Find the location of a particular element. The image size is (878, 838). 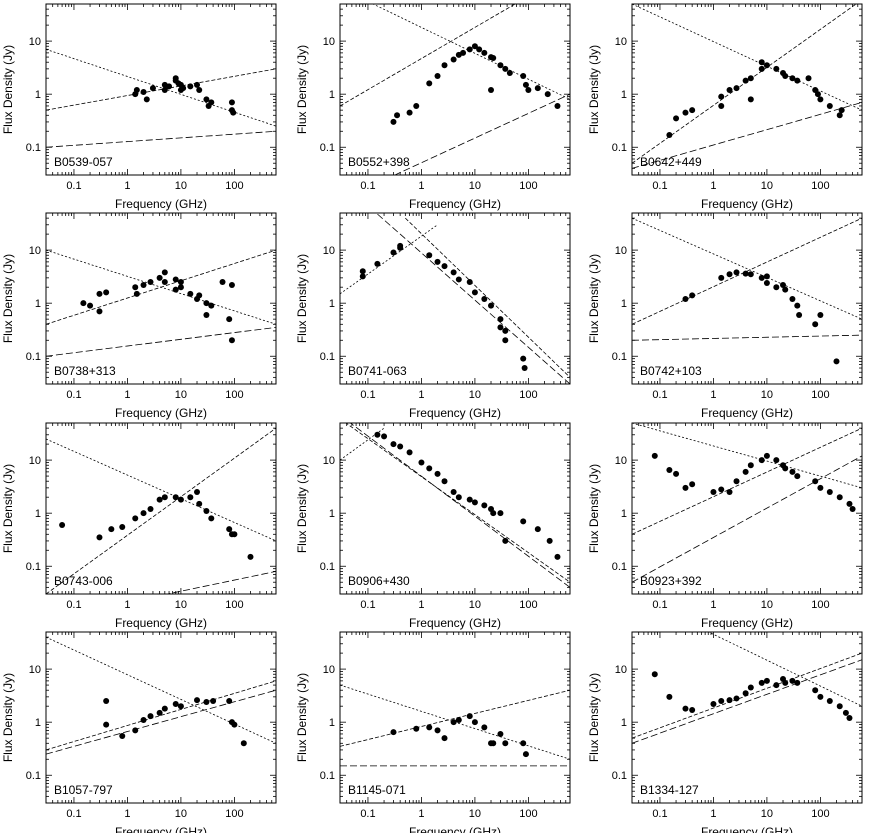

x-tick-label: 1 is located at coordinates (127, 605).